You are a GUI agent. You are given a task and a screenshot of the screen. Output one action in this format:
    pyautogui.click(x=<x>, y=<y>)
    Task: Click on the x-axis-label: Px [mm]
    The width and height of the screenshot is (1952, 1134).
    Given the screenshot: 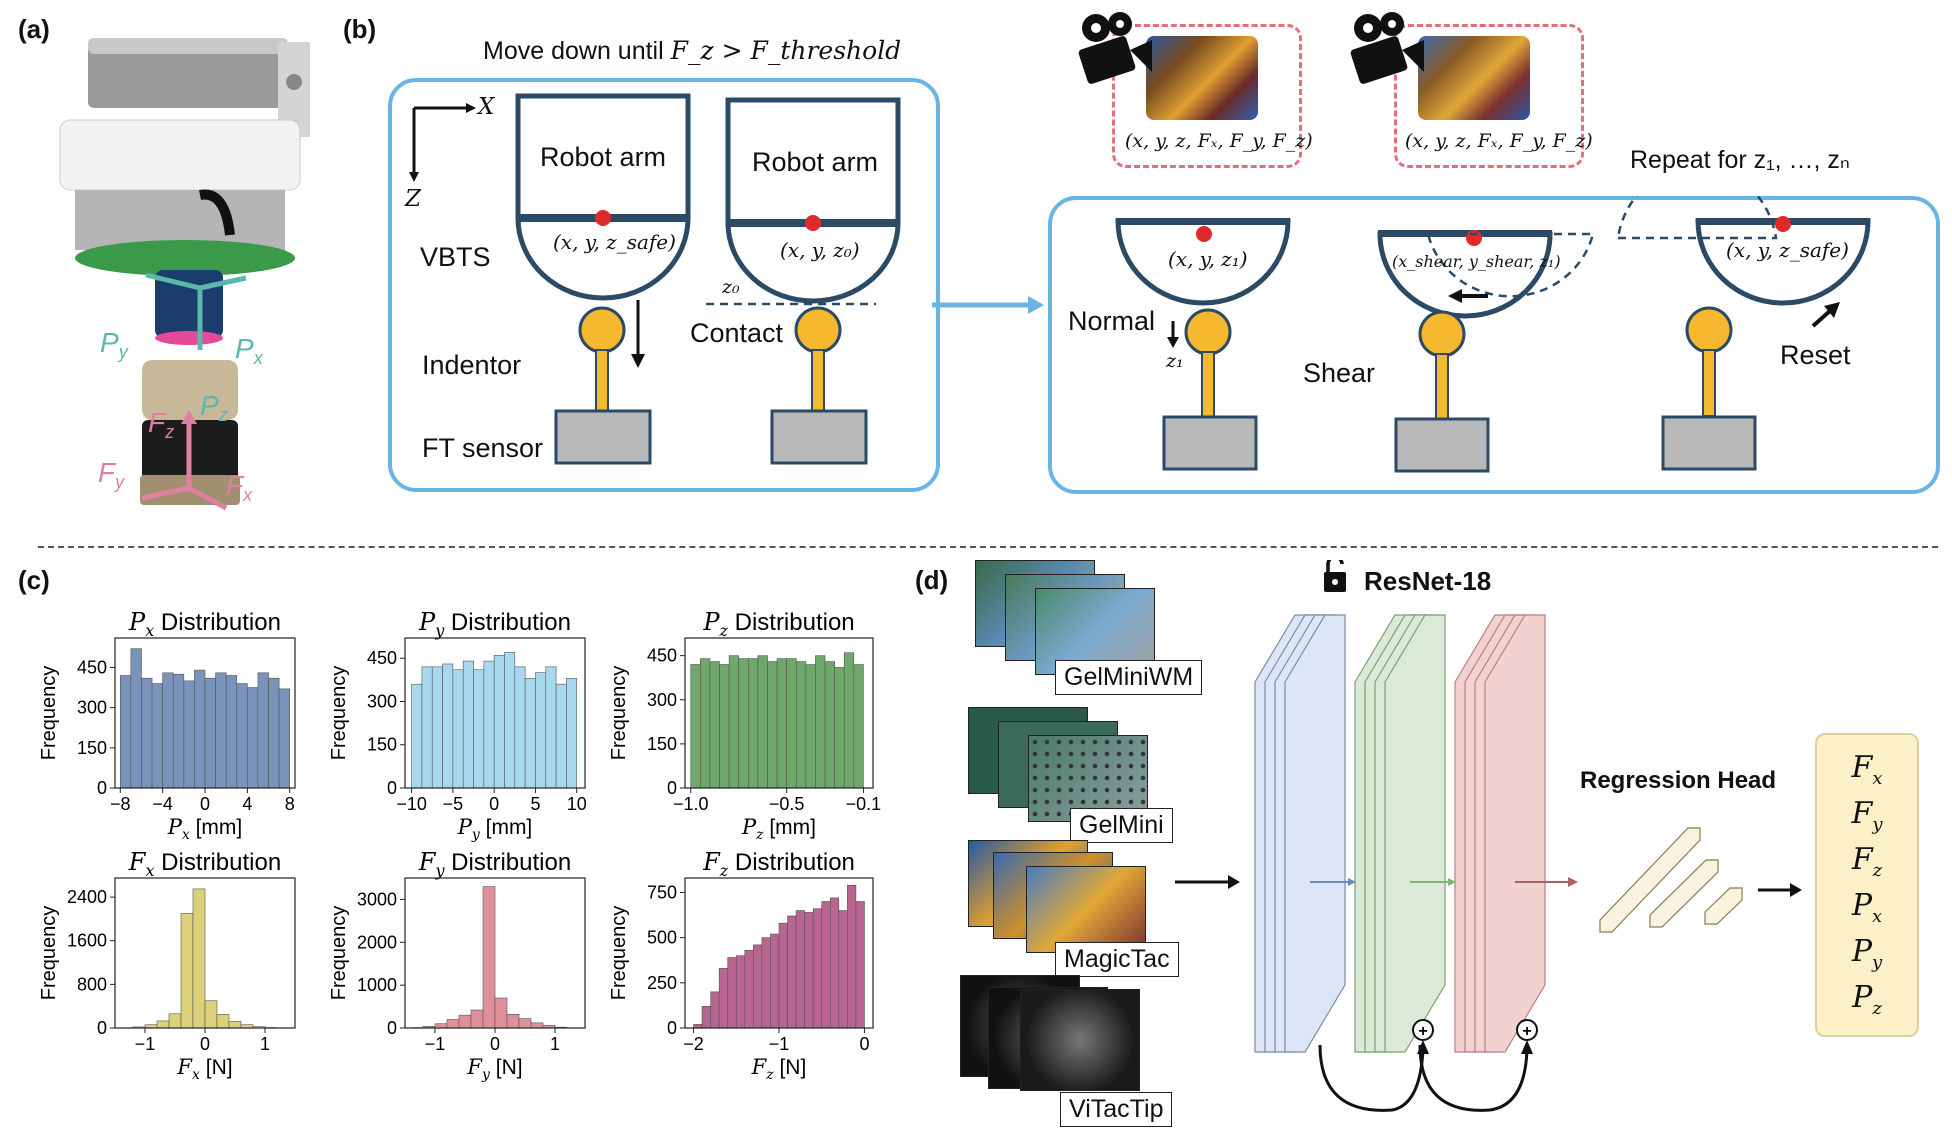 What is the action you would take?
    pyautogui.click(x=205, y=829)
    